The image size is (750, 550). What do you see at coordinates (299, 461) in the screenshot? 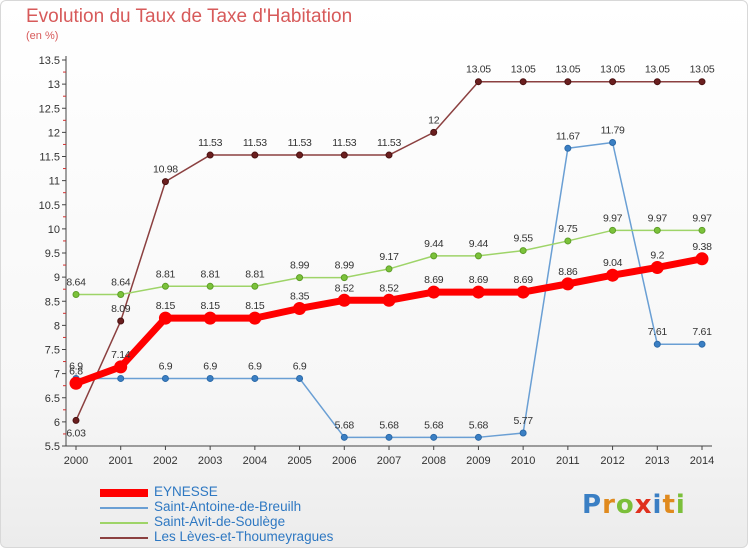
I see `x-tick-label: 2005` at bounding box center [299, 461].